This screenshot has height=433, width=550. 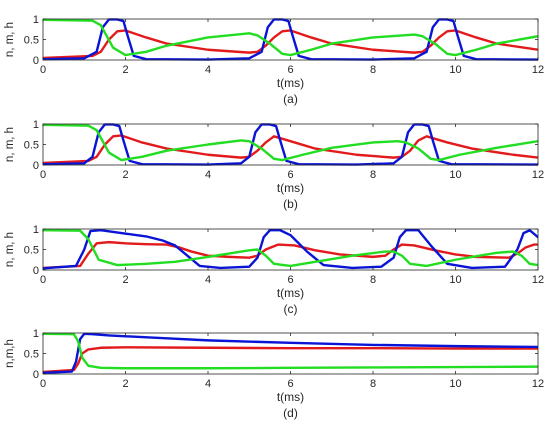 I want to click on panel-label: (d), so click(x=290, y=413).